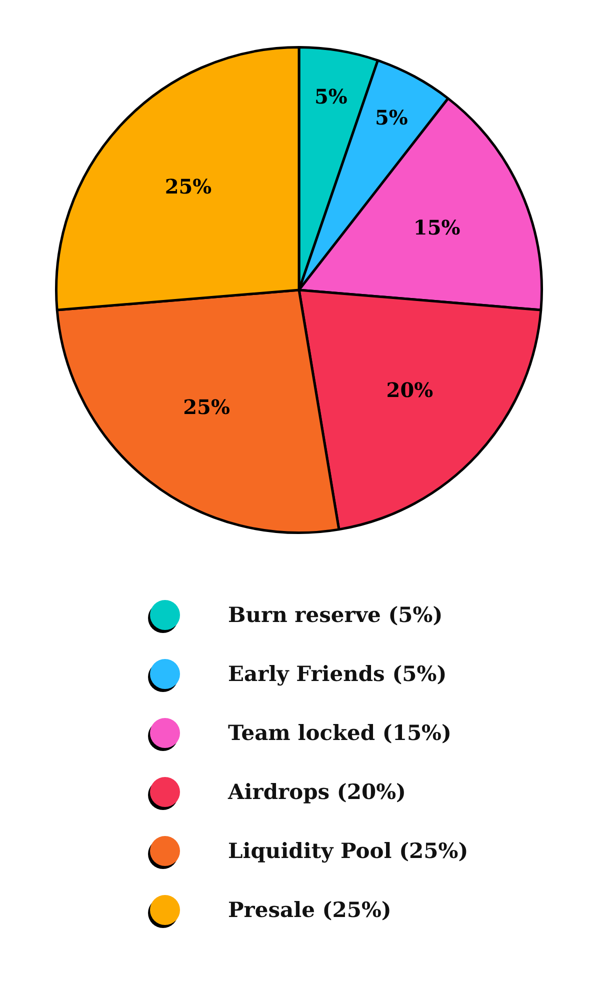  Describe the element at coordinates (410, 390) in the screenshot. I see `data-label: 20%` at that location.